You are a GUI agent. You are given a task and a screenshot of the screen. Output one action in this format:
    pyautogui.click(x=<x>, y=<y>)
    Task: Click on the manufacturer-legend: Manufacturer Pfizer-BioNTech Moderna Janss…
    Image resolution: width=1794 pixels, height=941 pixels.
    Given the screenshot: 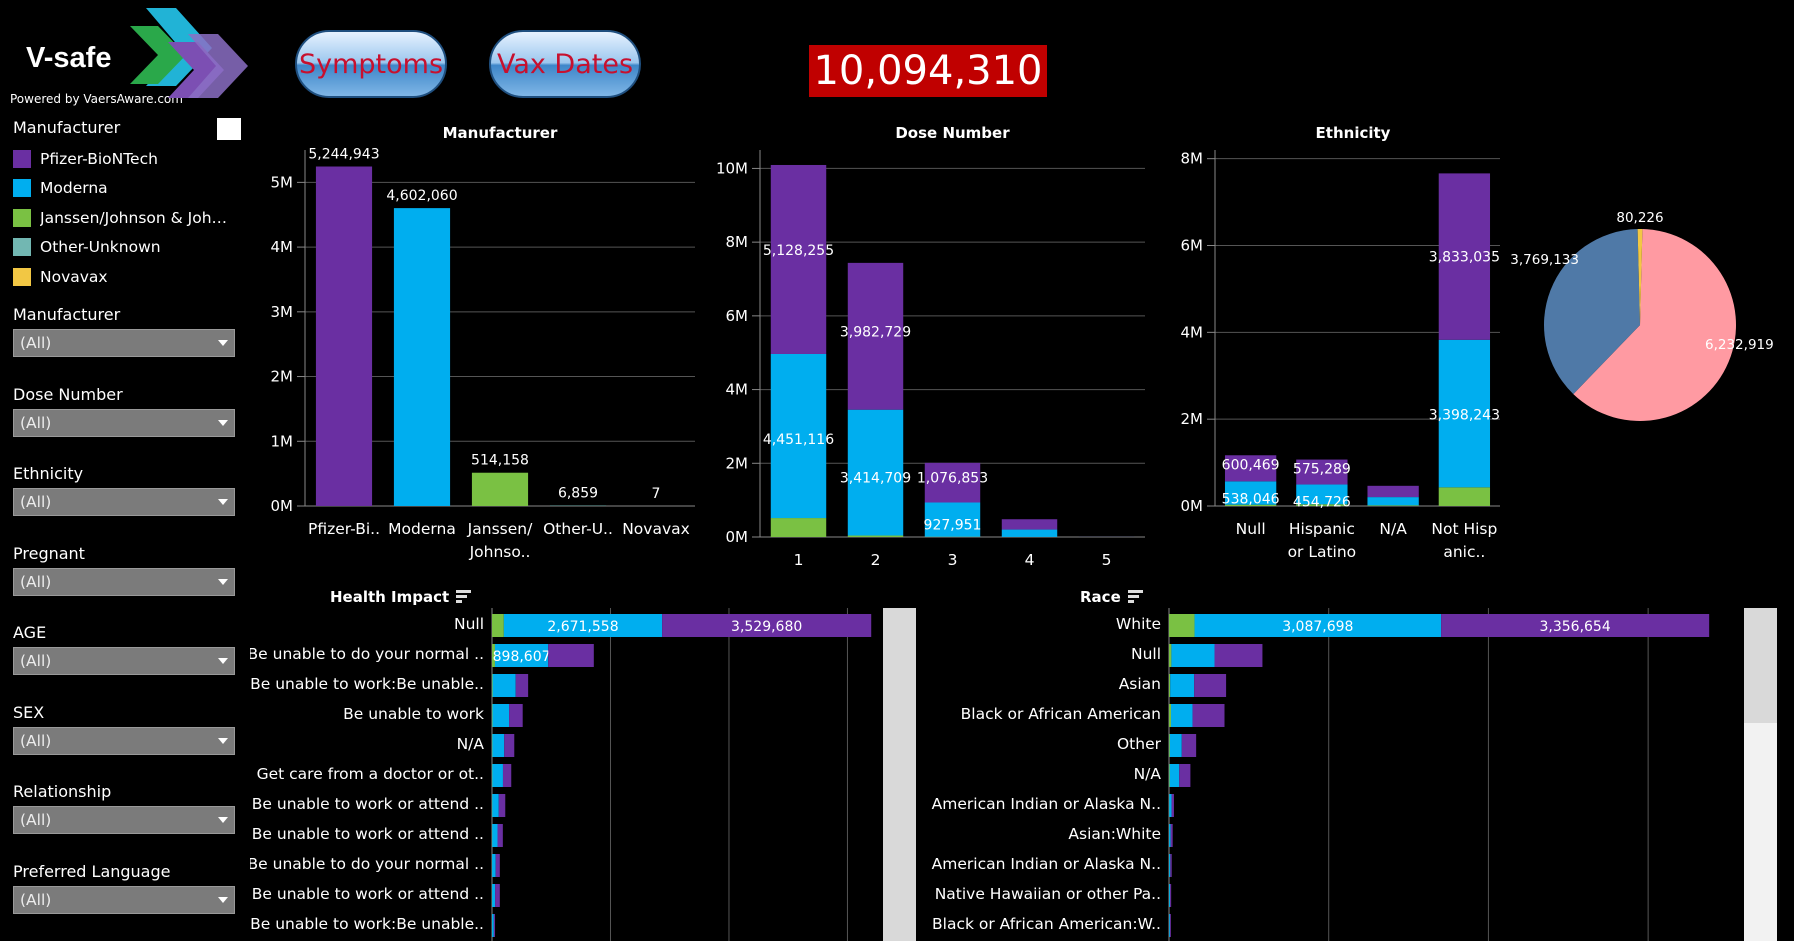 What is the action you would take?
    pyautogui.click(x=127, y=205)
    